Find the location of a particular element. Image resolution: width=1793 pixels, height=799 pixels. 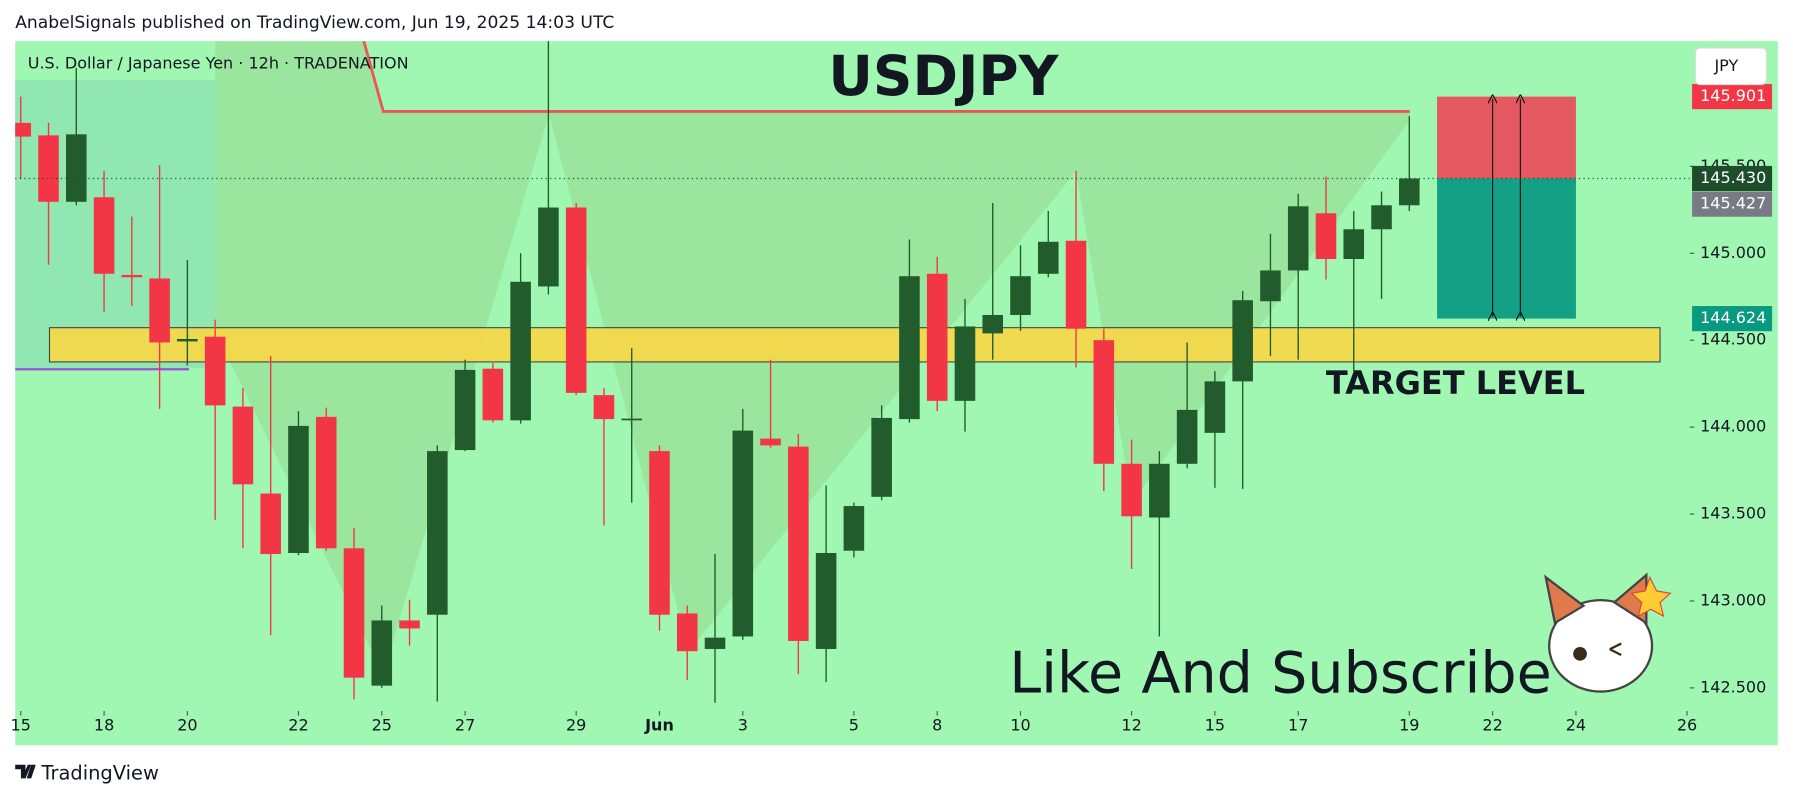

resistance-line is located at coordinates (886, 77).